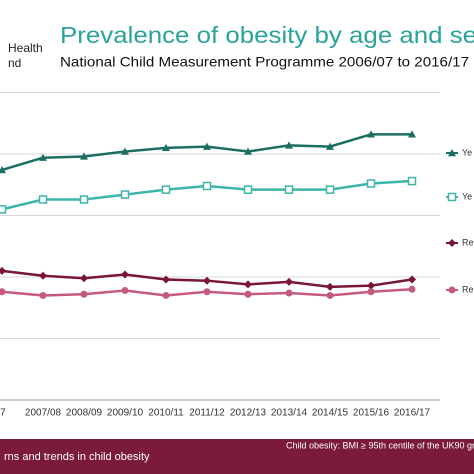 Image resolution: width=474 pixels, height=474 pixels. I want to click on footer-bar, so click(237, 456).